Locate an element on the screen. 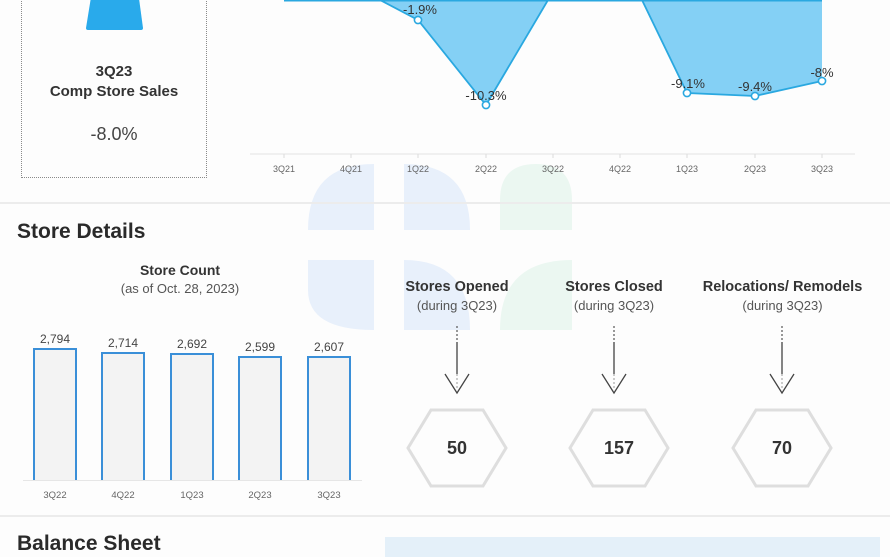 This screenshot has height=557, width=890. data-label: -9.1% is located at coordinates (688, 83).